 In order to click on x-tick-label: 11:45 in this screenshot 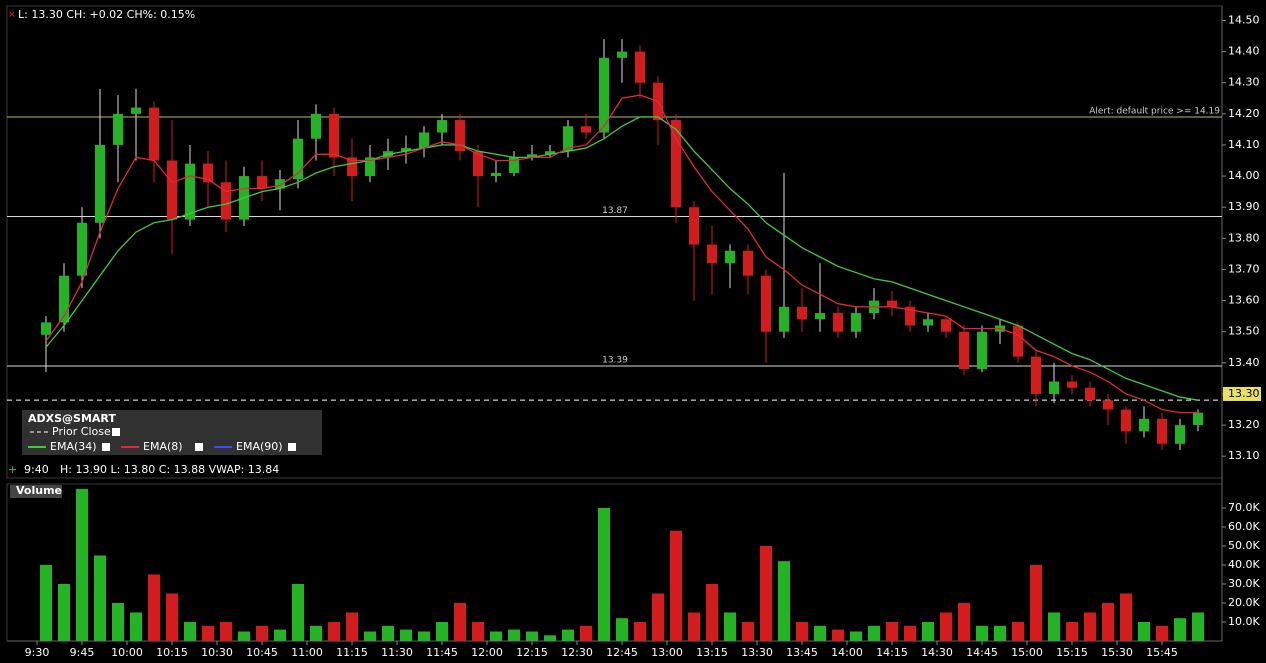, I will do `click(442, 652)`.